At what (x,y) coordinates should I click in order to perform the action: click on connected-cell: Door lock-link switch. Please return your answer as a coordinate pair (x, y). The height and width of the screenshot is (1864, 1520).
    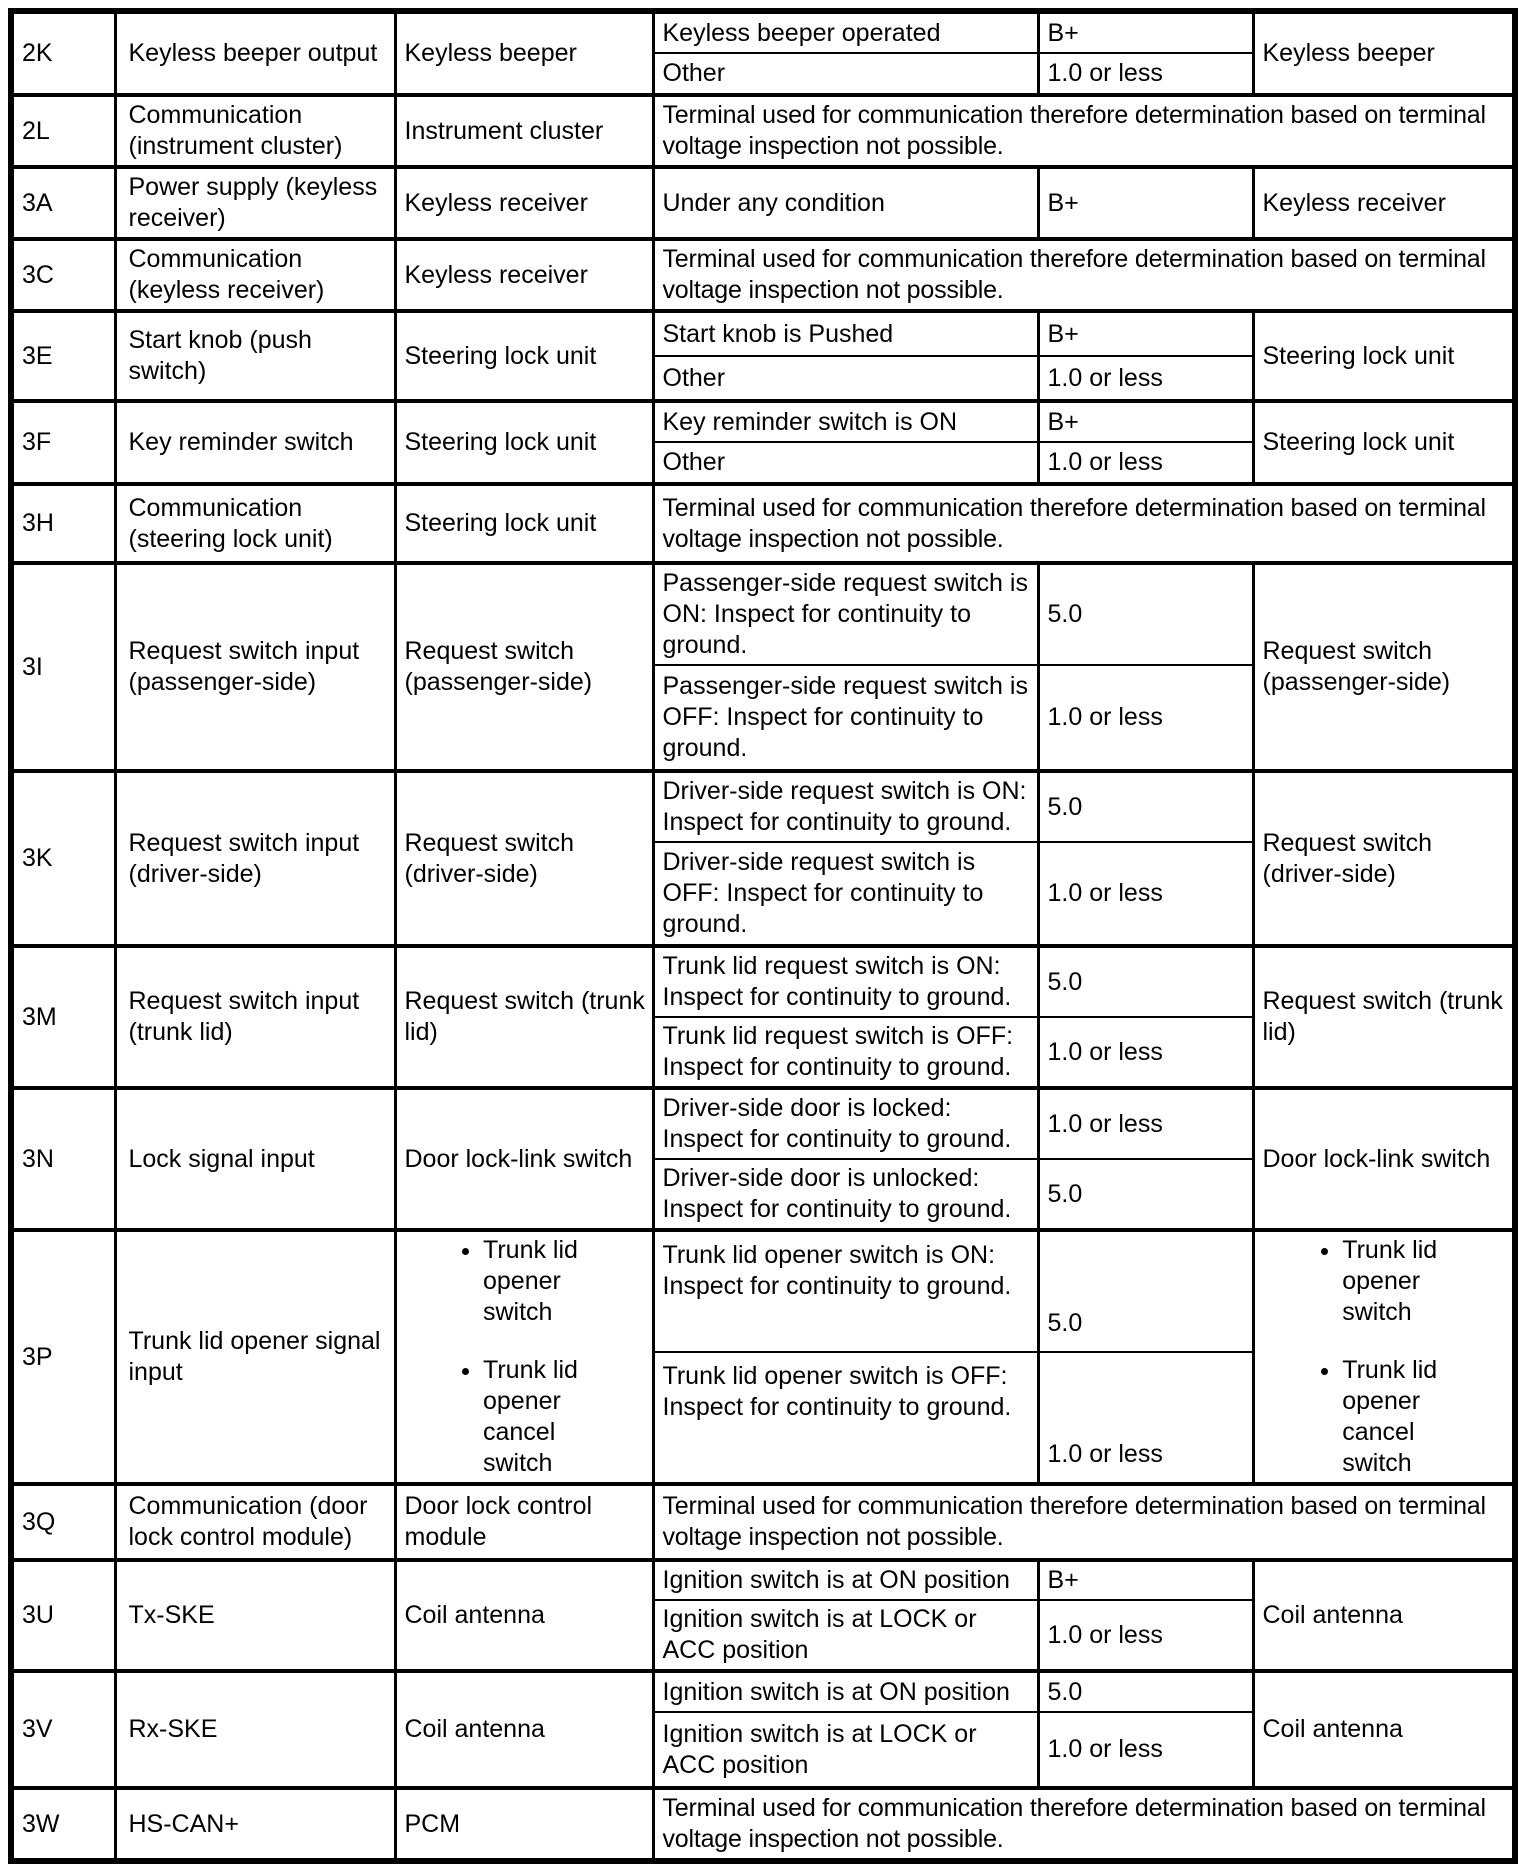
    Looking at the image, I should click on (524, 1158).